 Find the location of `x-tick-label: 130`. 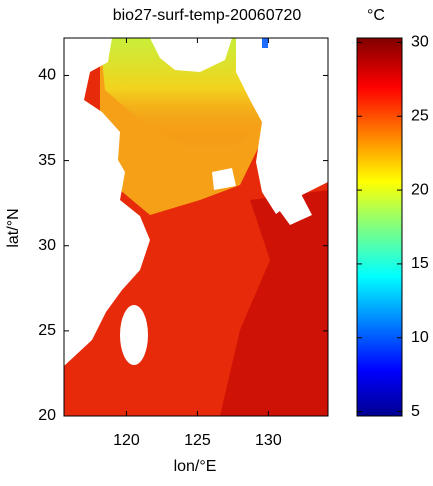

x-tick-label: 130 is located at coordinates (268, 440).